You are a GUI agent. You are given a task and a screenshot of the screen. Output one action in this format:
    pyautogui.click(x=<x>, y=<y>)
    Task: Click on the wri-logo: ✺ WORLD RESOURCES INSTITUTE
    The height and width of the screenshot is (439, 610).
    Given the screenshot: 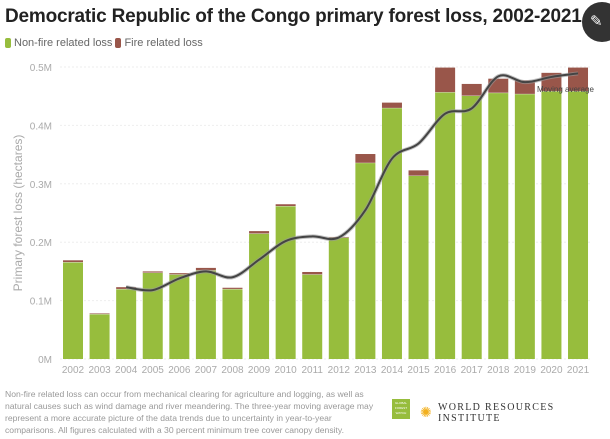 What is the action you would take?
    pyautogui.click(x=515, y=413)
    